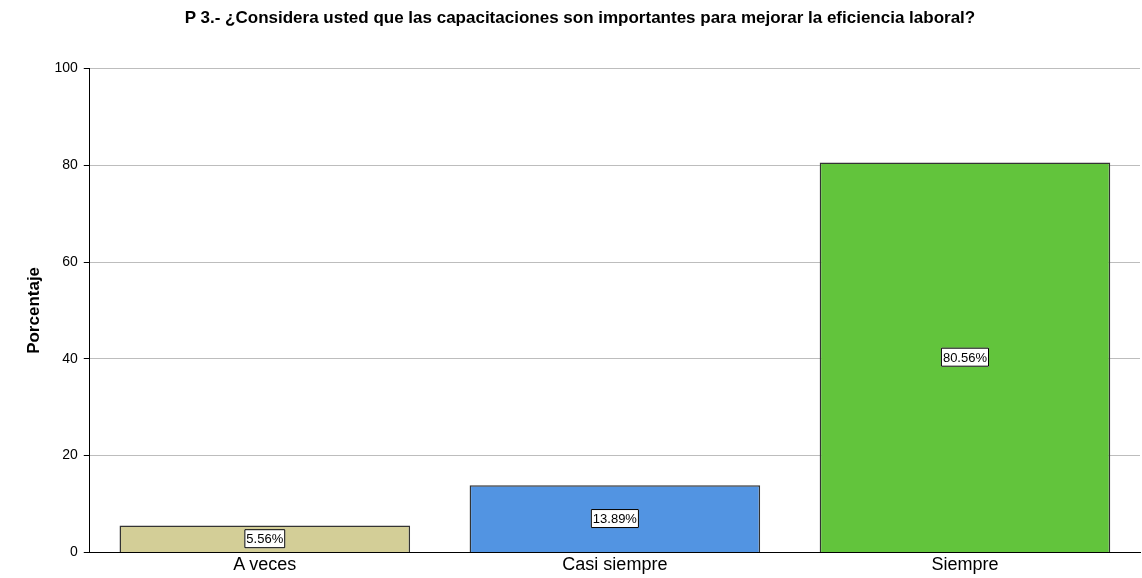 The height and width of the screenshot is (578, 1142). I want to click on x-tick-label: Casi siempre, so click(615, 564).